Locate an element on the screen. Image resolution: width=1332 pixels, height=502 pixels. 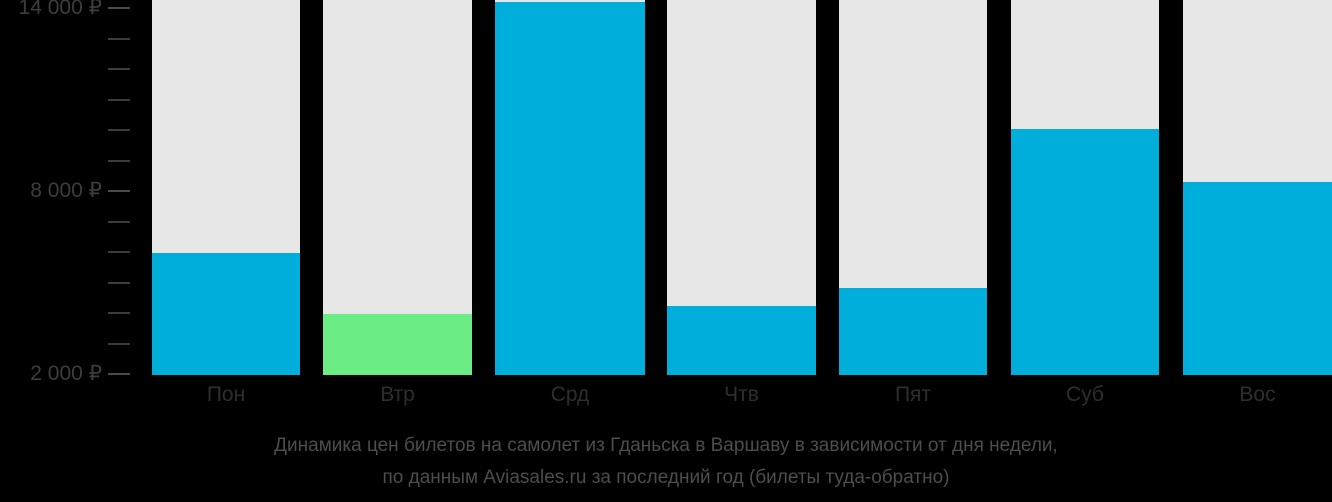
x-axis: Пон Втр Срд Чтв Пят Суб Вос is located at coordinates (666, 398).